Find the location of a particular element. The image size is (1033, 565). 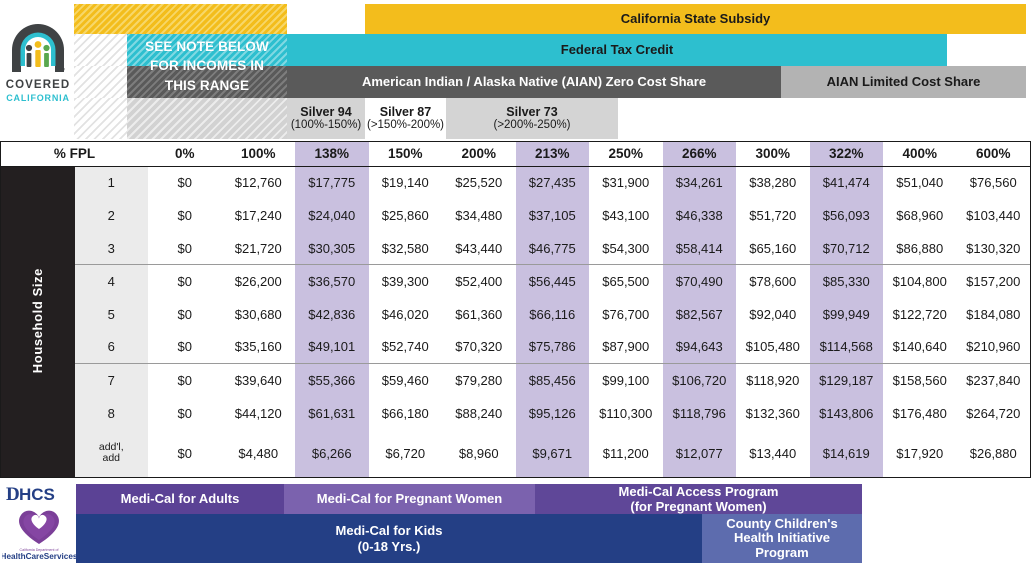

income-cell: $39,300 is located at coordinates (405, 281).